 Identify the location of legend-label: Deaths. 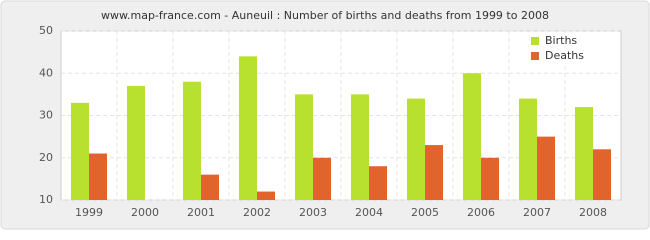
(564, 55).